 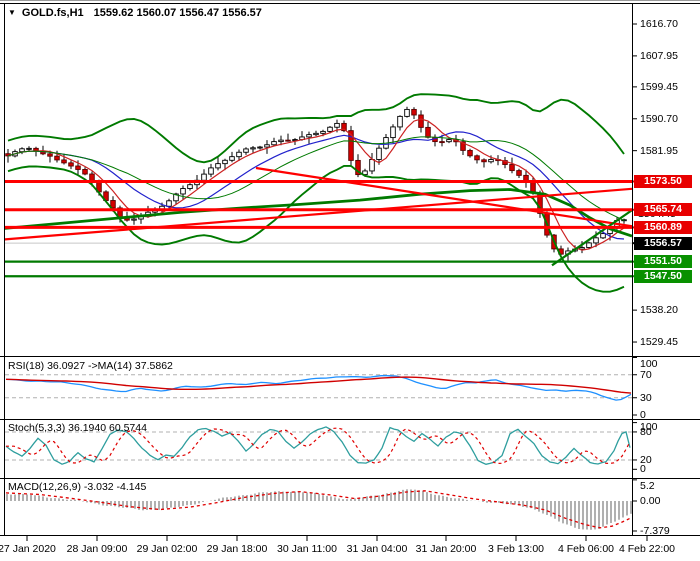 What do you see at coordinates (649, 364) in the screenshot?
I see `rsi-scale-label: 100` at bounding box center [649, 364].